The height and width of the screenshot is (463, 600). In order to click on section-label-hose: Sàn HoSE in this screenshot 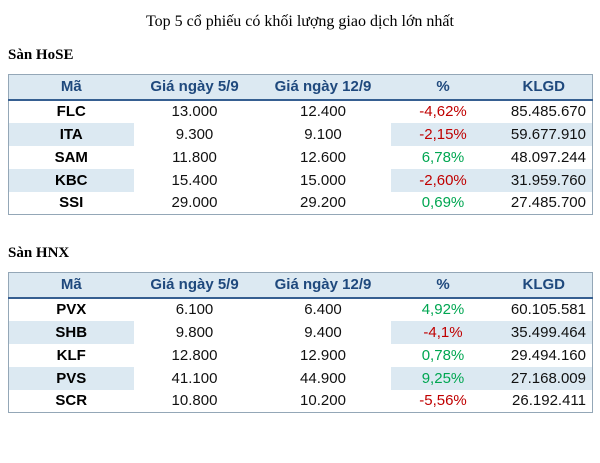, I will do `click(41, 55)`.